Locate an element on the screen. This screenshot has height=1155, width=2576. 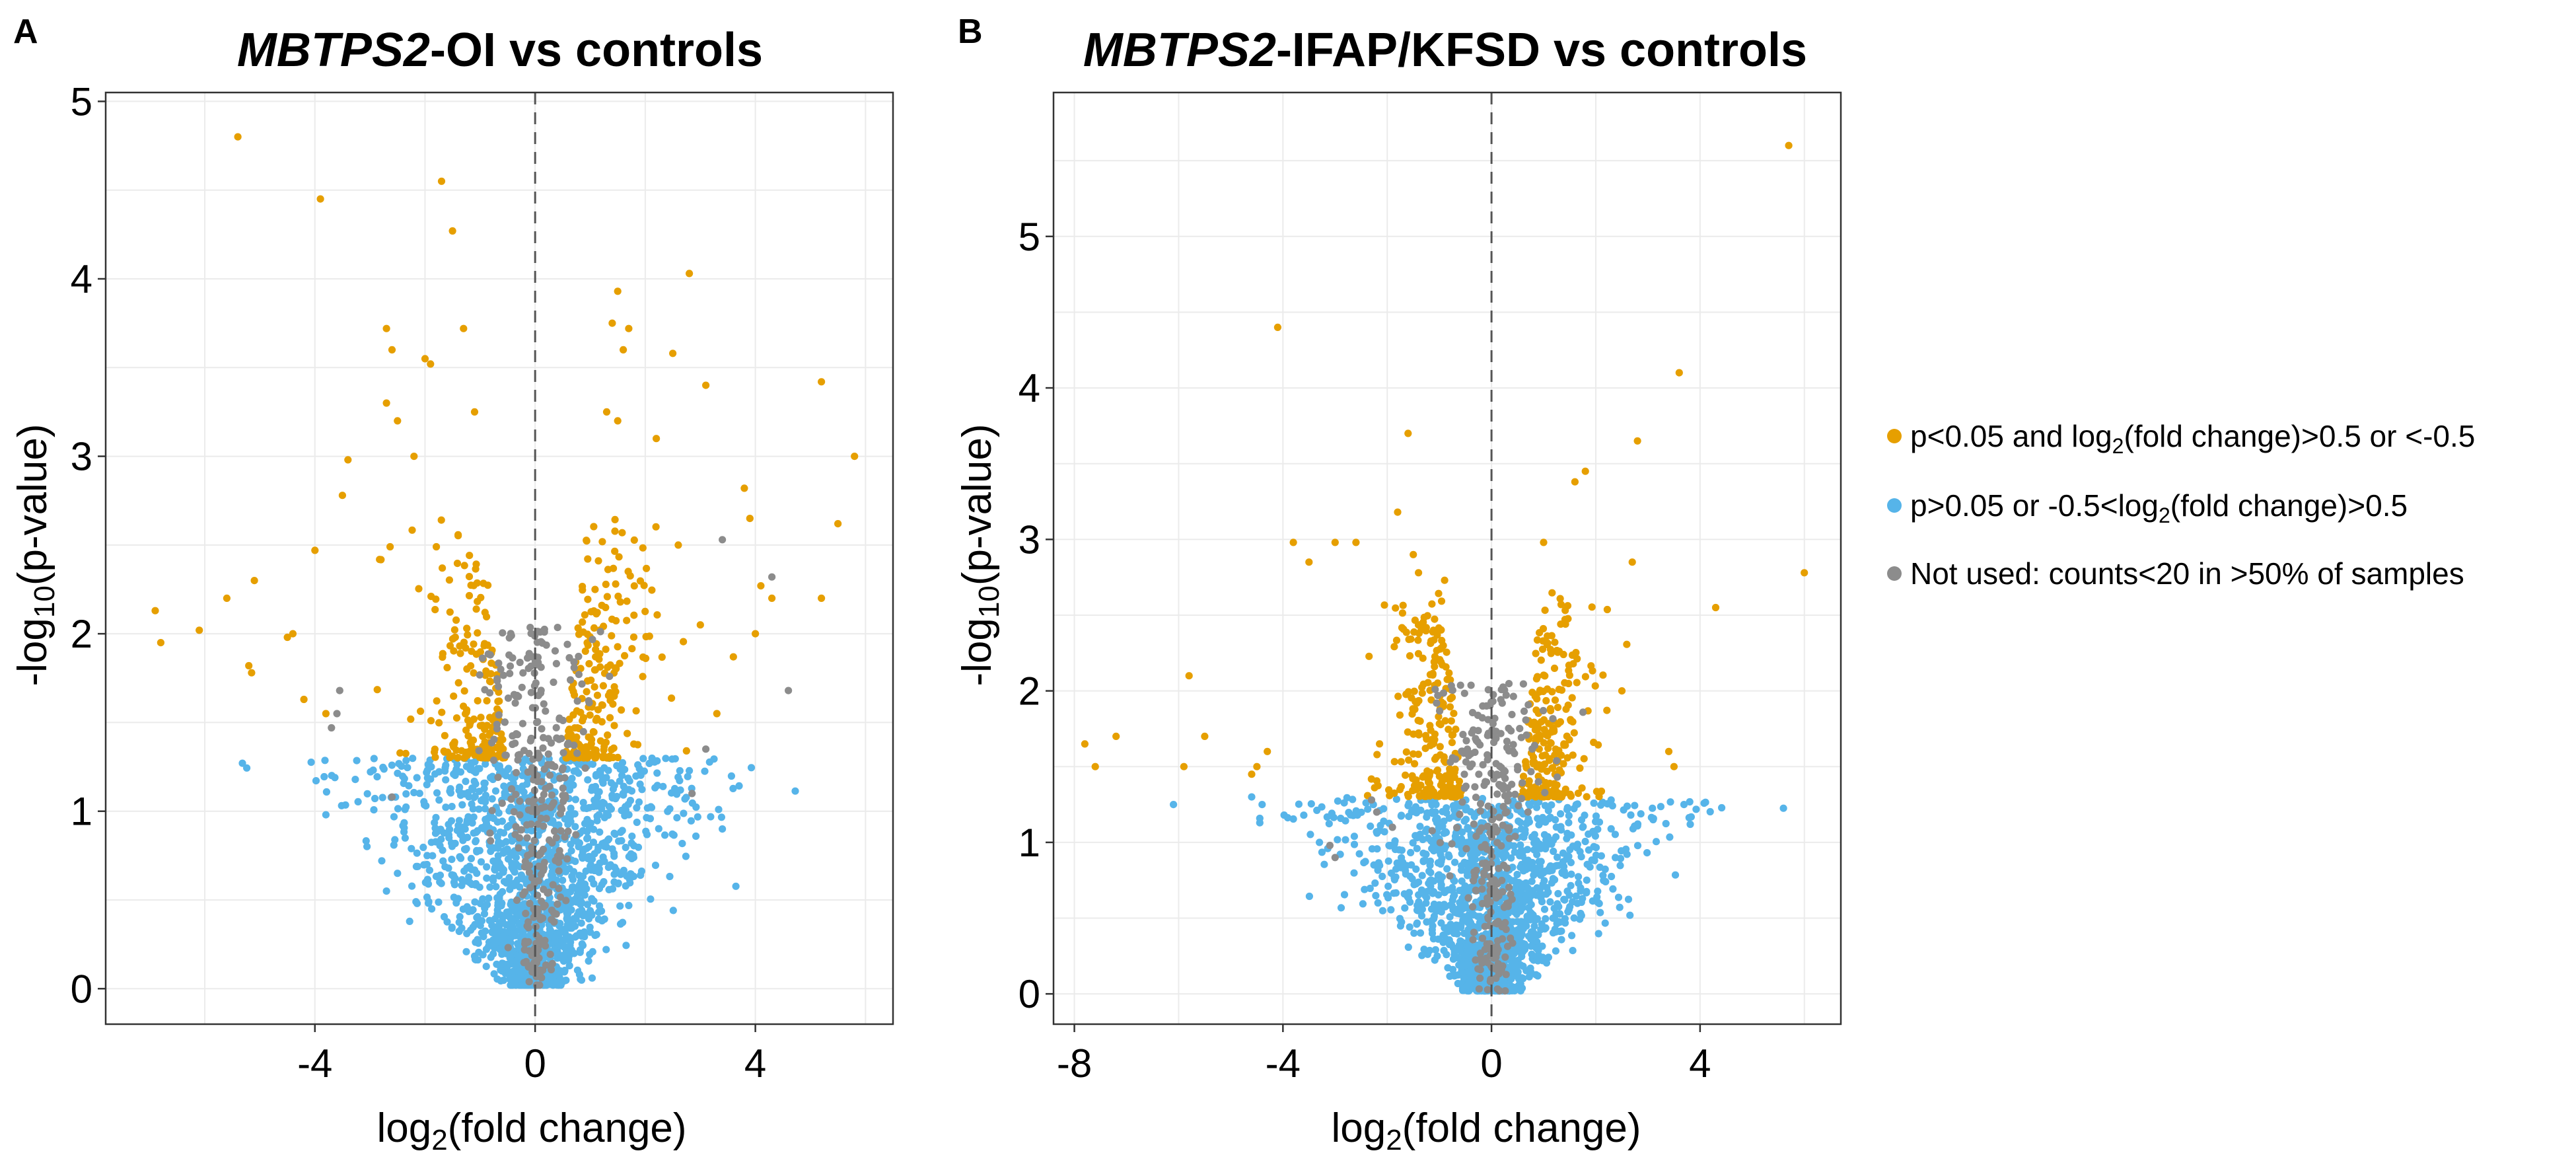
panel-b-title-gene: MBTPS2 is located at coordinates (1180, 50).